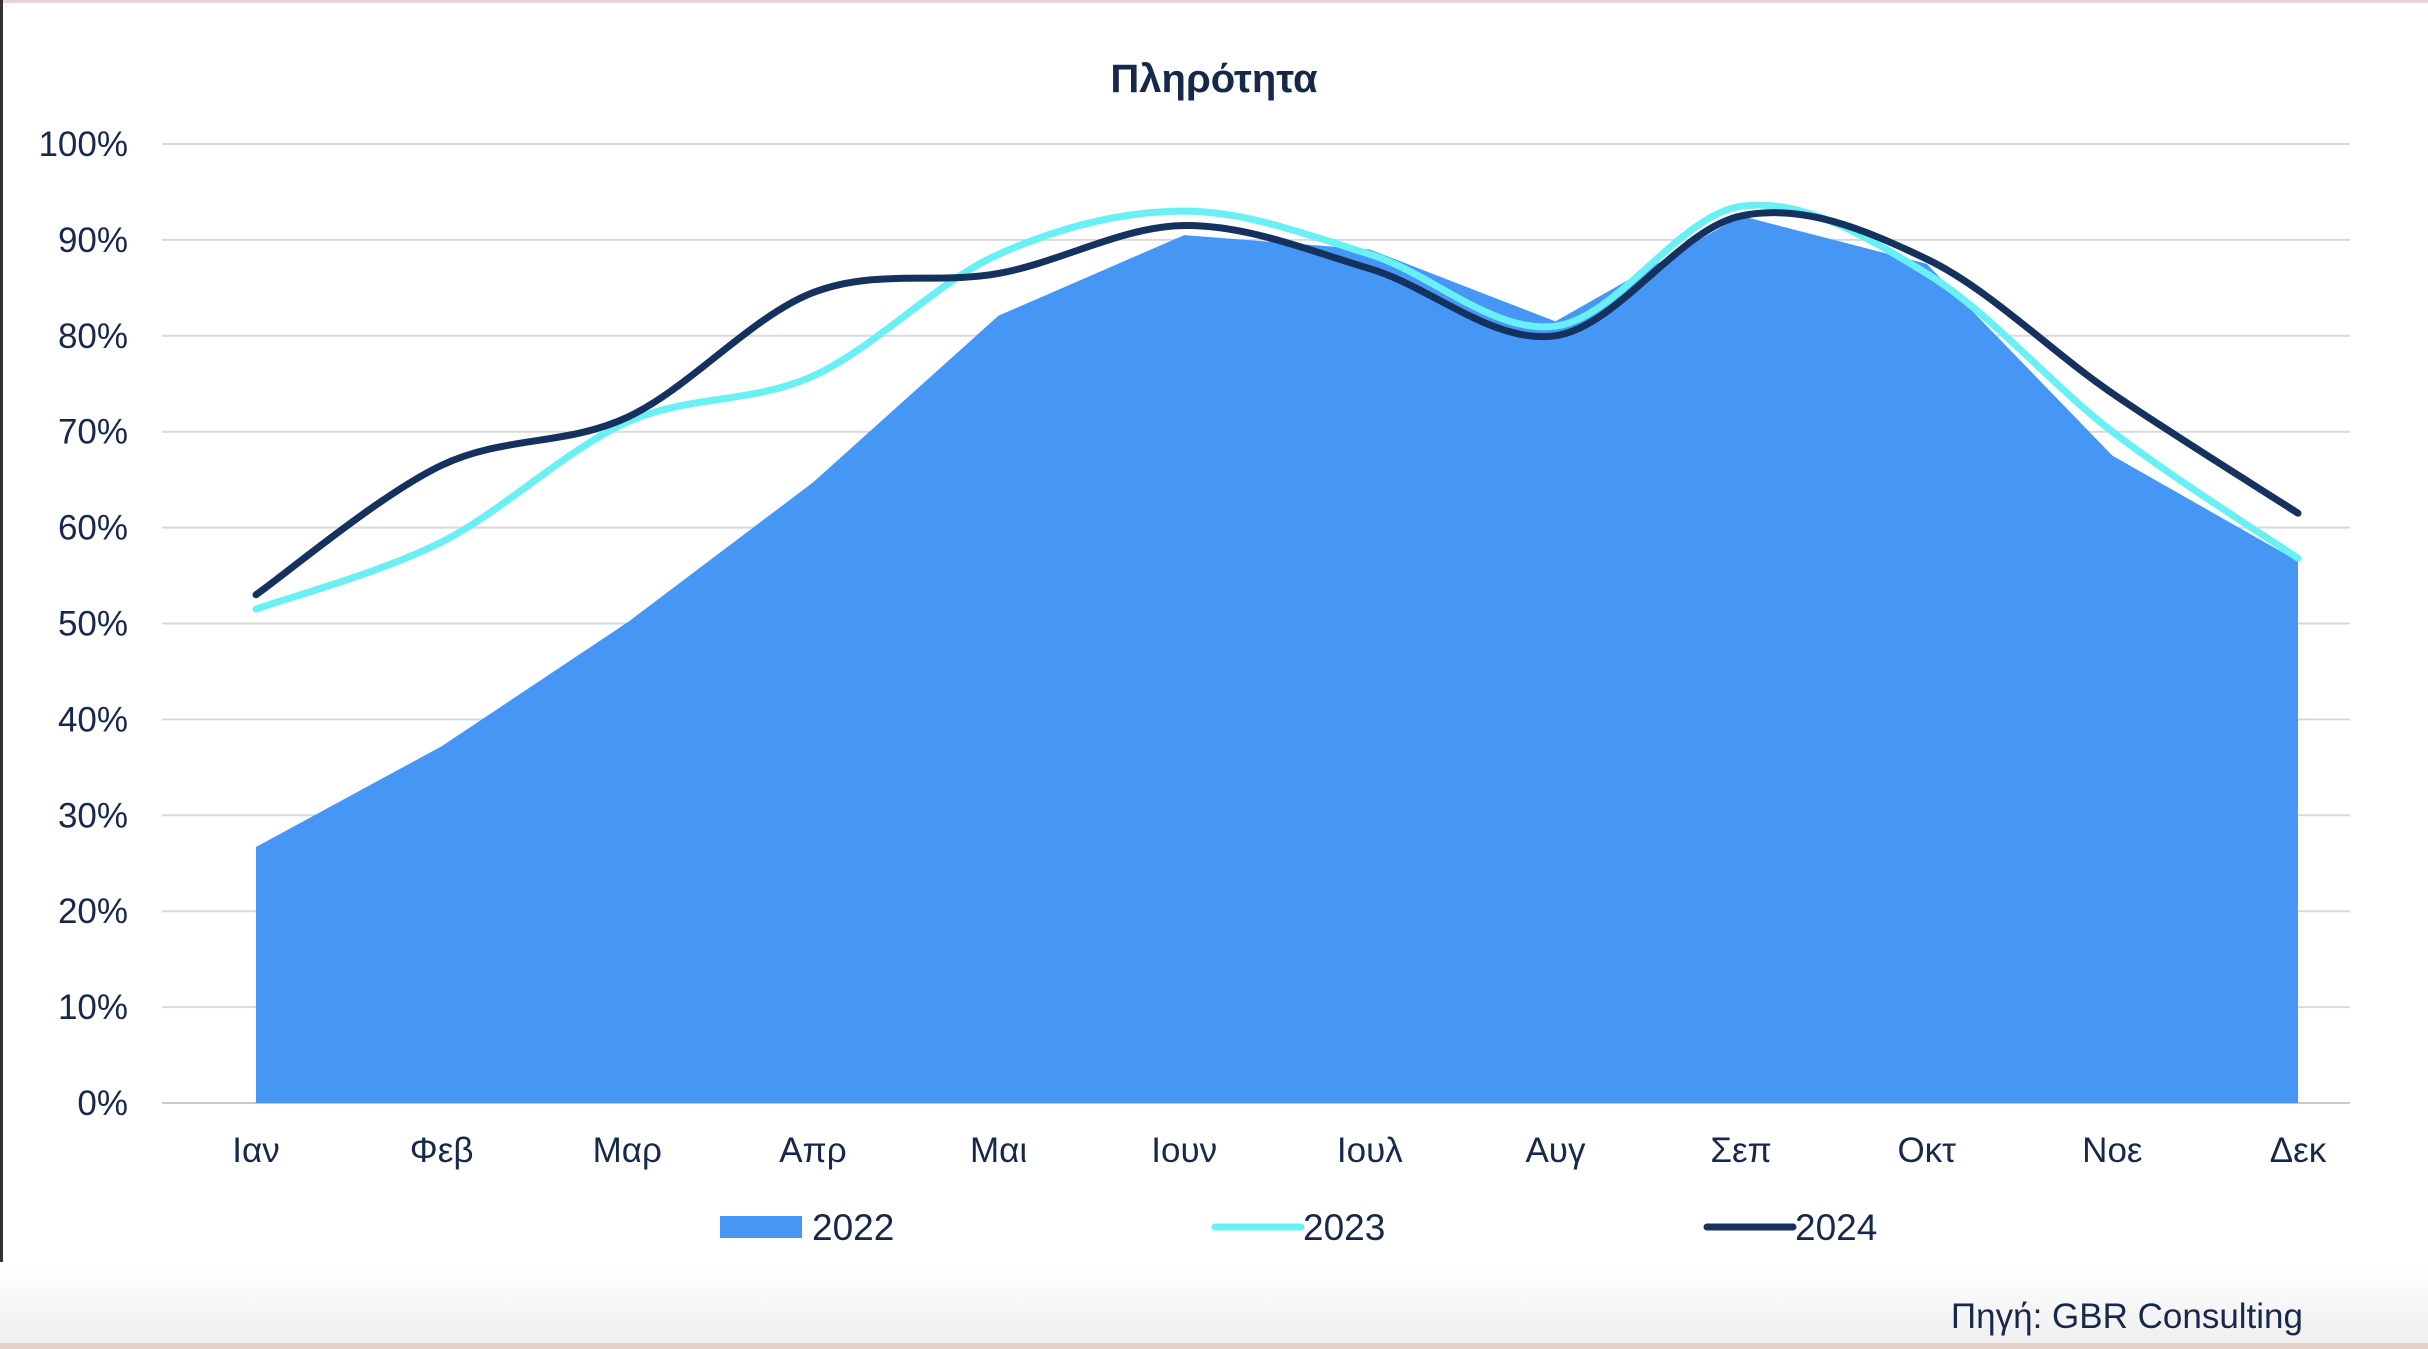  What do you see at coordinates (1214, 1305) in the screenshot?
I see `bottom-shade` at bounding box center [1214, 1305].